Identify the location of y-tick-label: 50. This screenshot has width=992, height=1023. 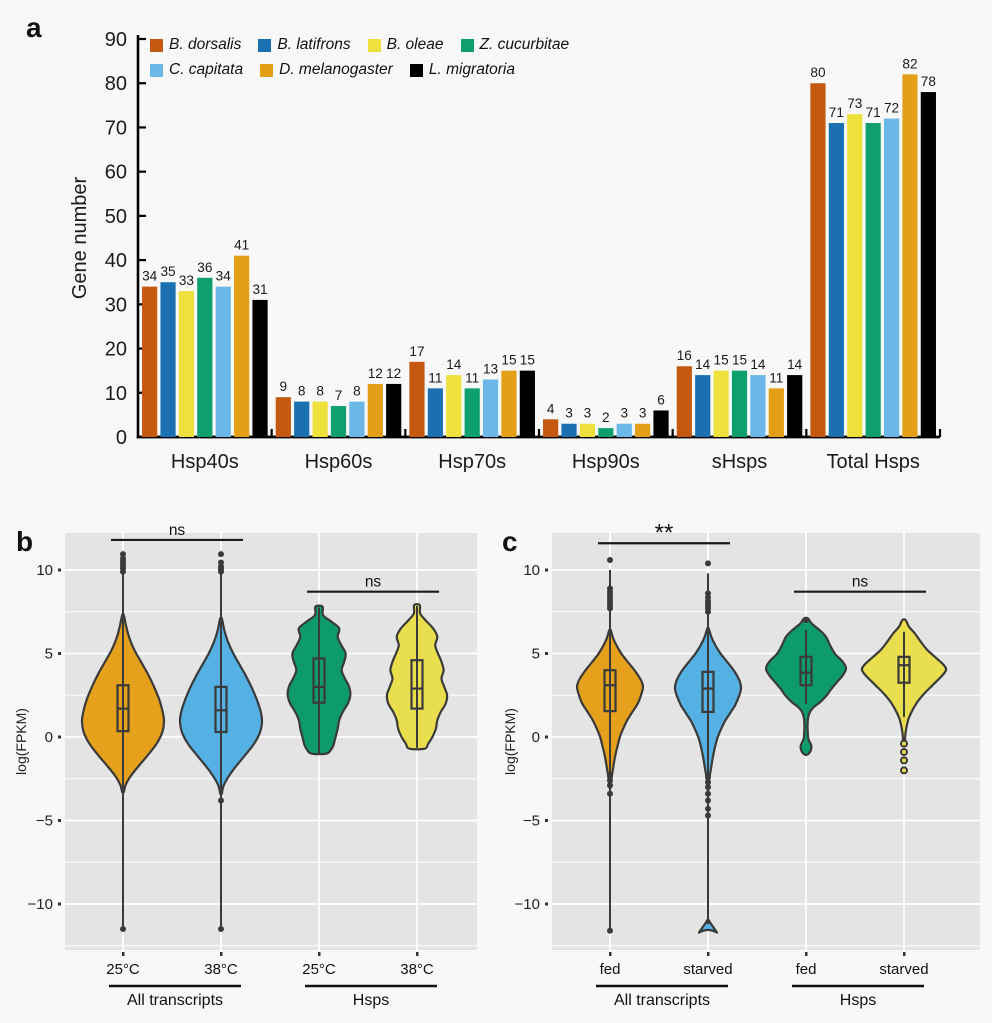
(116, 217).